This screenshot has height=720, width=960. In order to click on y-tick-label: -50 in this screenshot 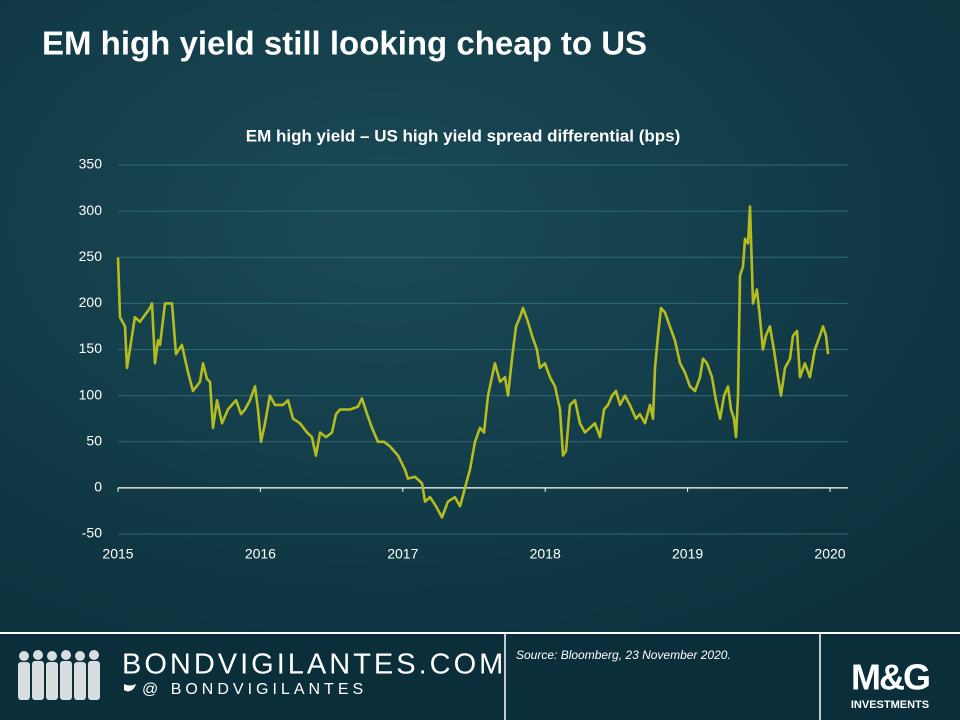, I will do `click(92, 533)`.